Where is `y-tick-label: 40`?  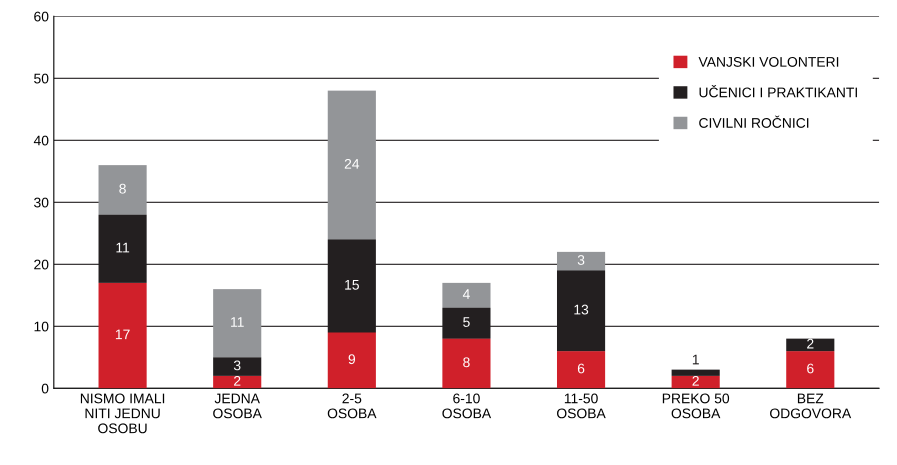
y-tick-label: 40 is located at coordinates (41, 141).